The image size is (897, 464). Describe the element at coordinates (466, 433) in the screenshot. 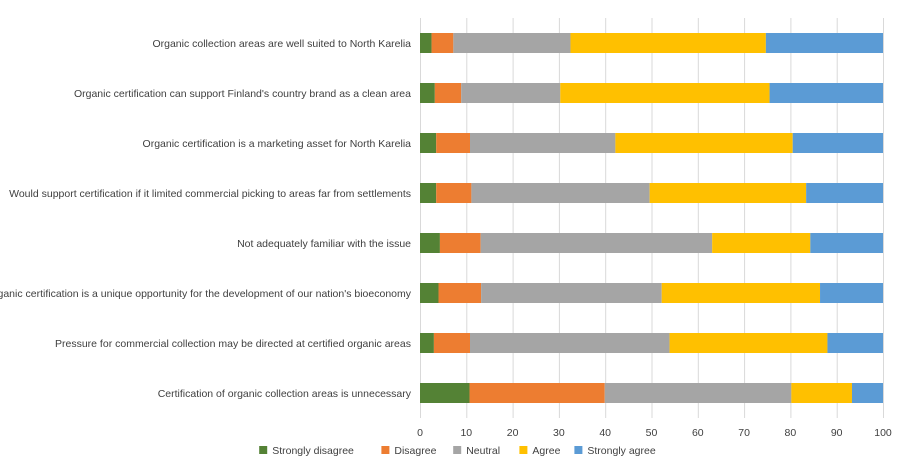

I see `x-tick-label-1: 10` at that location.